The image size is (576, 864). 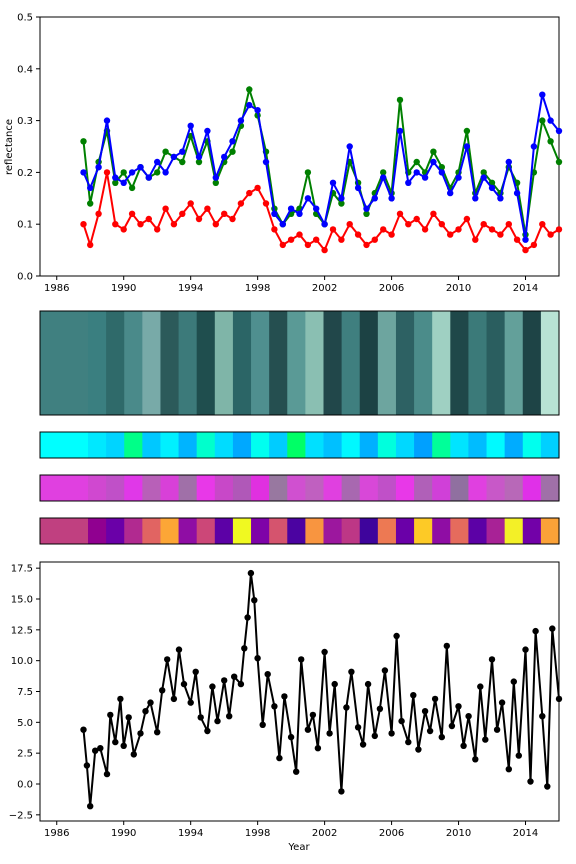 I want to click on x-tick-label: 1986, so click(x=56, y=833).